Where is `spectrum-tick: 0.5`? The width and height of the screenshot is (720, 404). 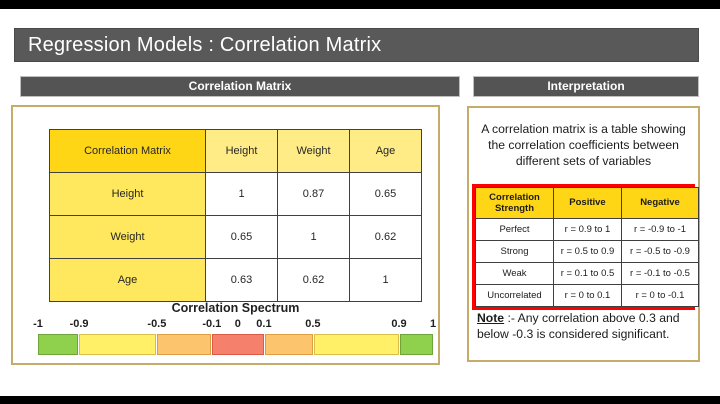
spectrum-tick: 0.5 is located at coordinates (313, 324).